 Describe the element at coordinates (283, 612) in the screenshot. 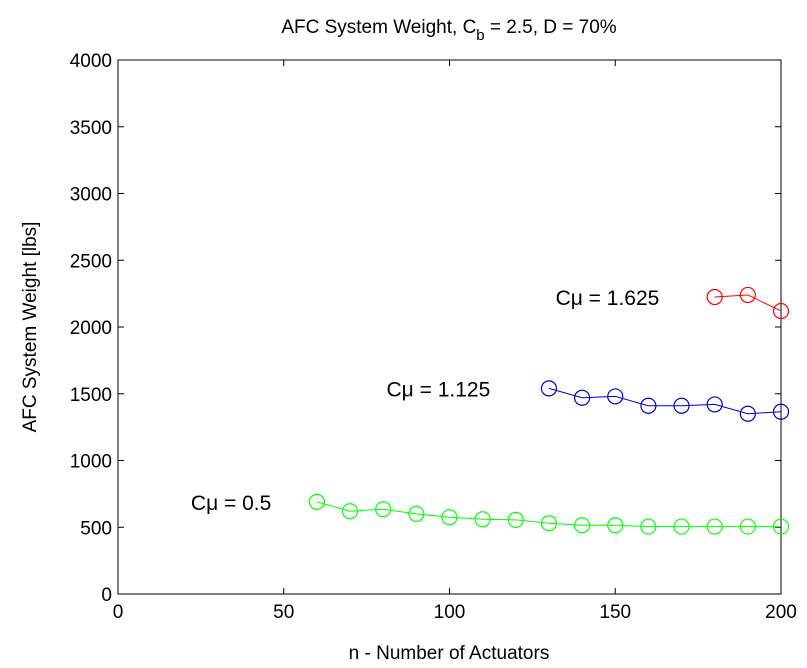

I see `x-tick-label: 50` at that location.